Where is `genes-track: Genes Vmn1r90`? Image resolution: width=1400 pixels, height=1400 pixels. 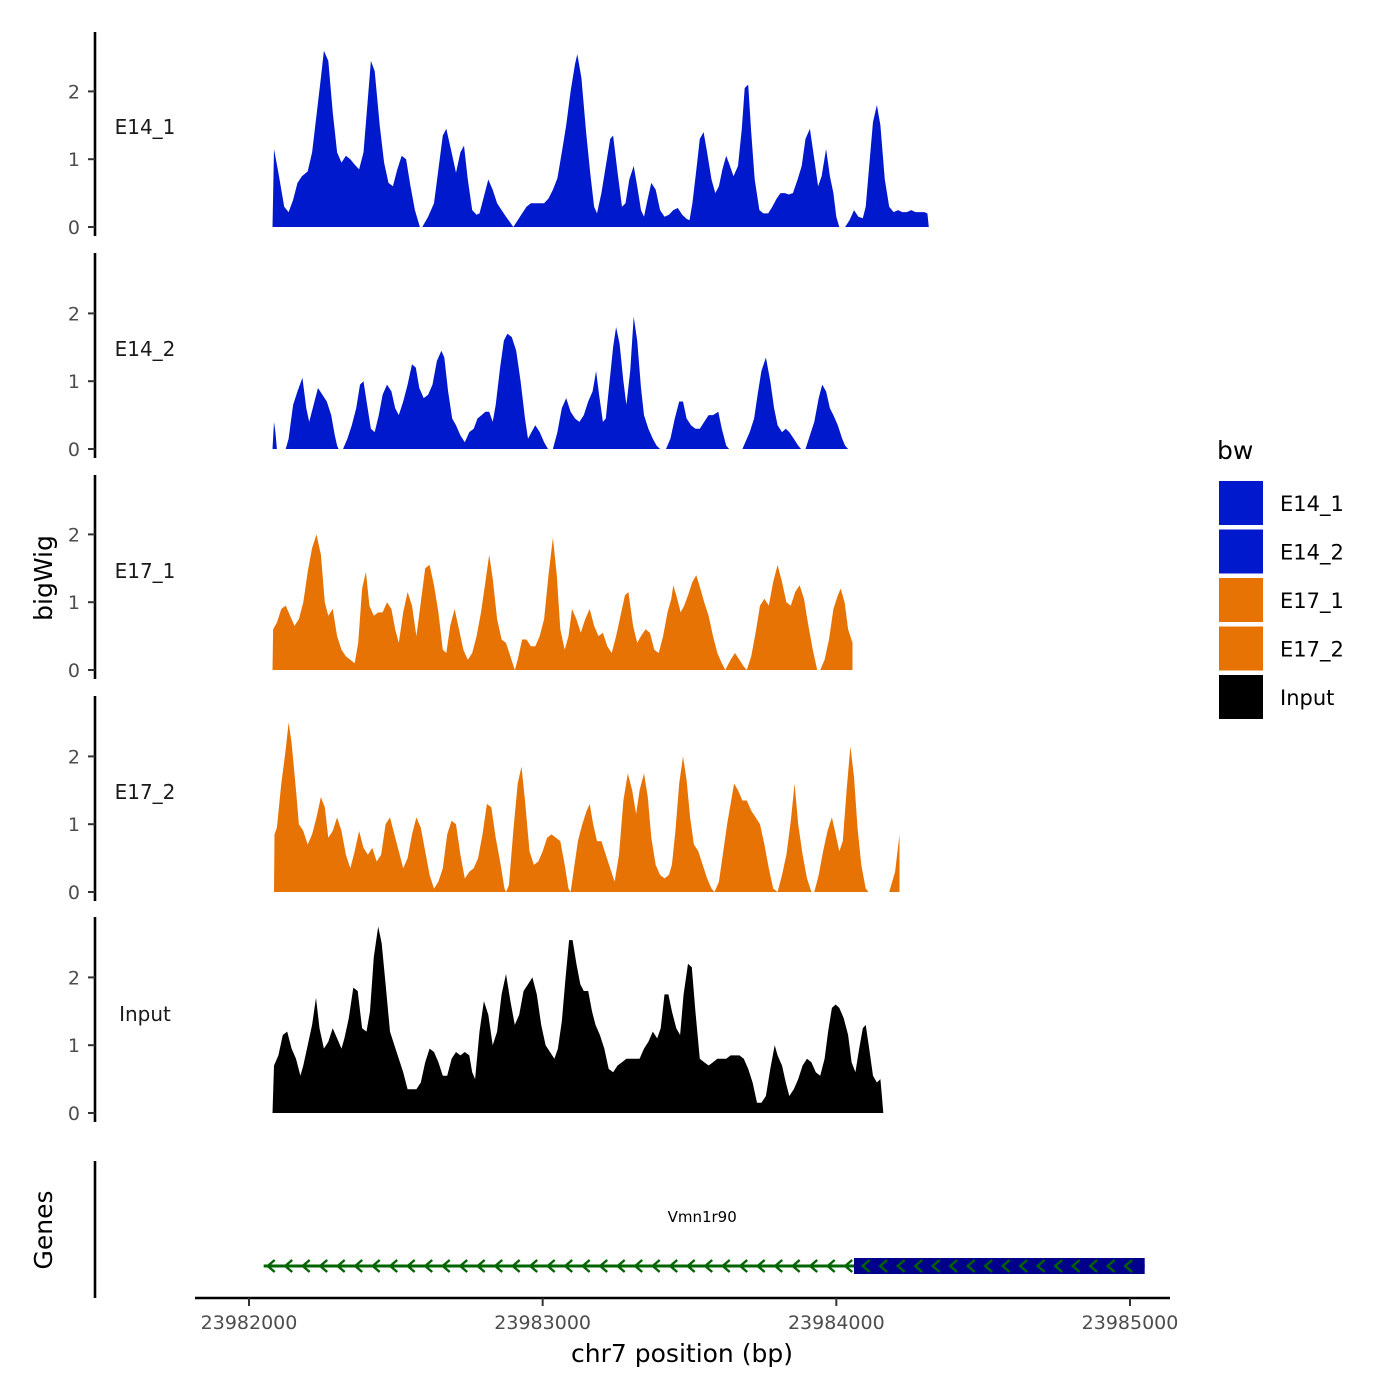
genes-track: Genes Vmn1r90 is located at coordinates (587, 1229).